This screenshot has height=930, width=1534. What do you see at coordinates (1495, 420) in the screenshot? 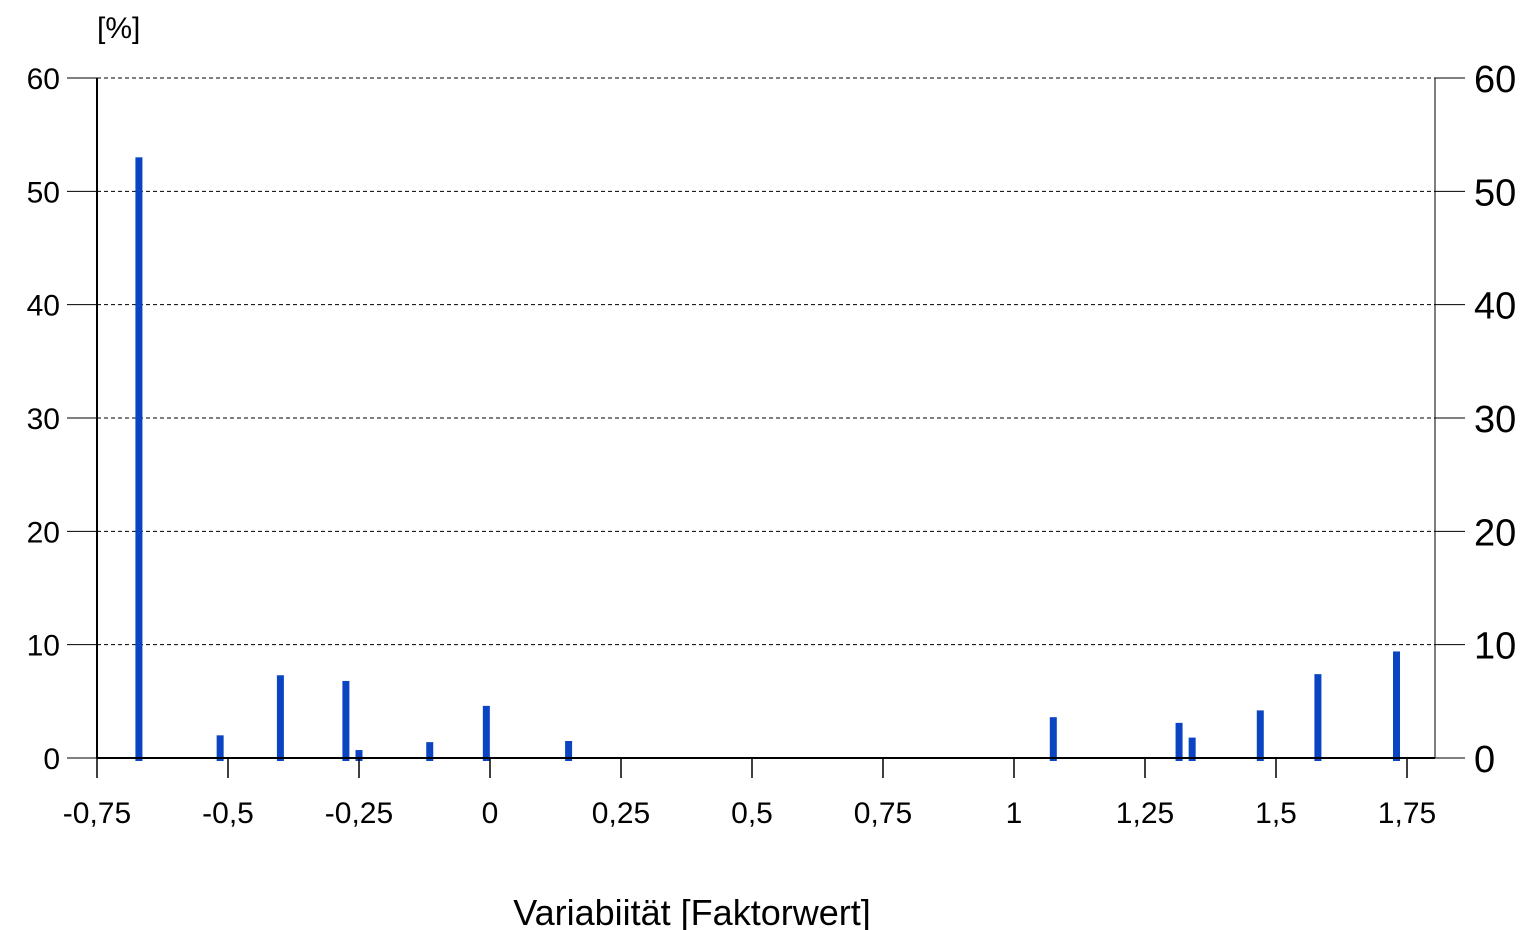
I see `y-tick-label-right-30: 30` at bounding box center [1495, 420].